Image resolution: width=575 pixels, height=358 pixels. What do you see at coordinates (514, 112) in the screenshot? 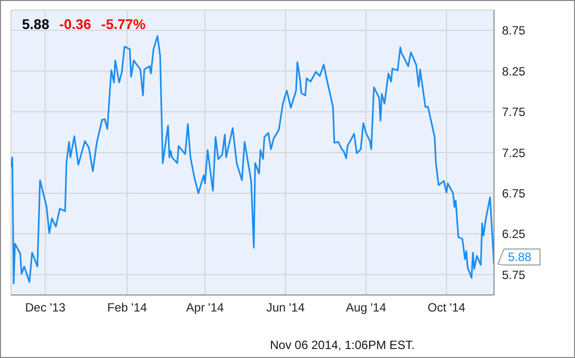
I see `y-tick-label: 7.75` at bounding box center [514, 112].